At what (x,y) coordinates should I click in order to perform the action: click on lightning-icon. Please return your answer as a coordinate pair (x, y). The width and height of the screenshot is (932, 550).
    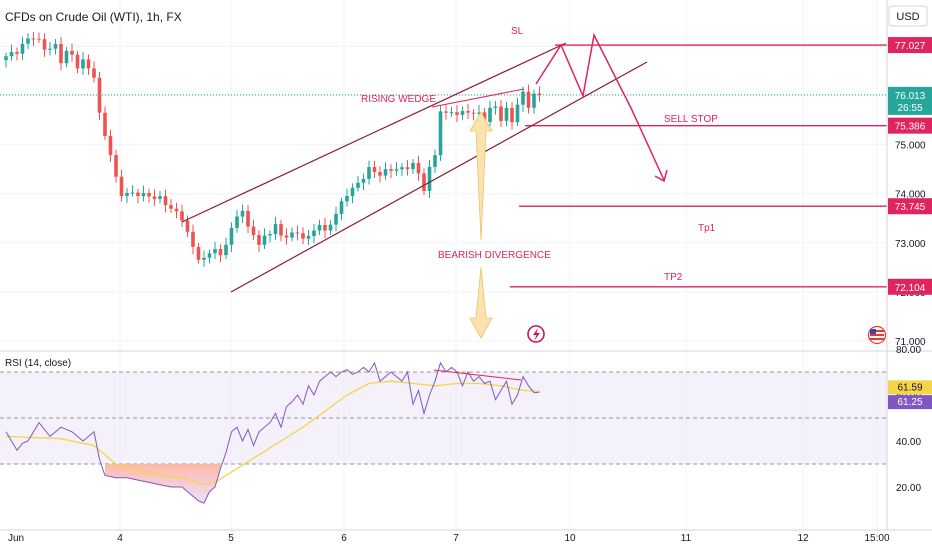
    Looking at the image, I should click on (536, 334).